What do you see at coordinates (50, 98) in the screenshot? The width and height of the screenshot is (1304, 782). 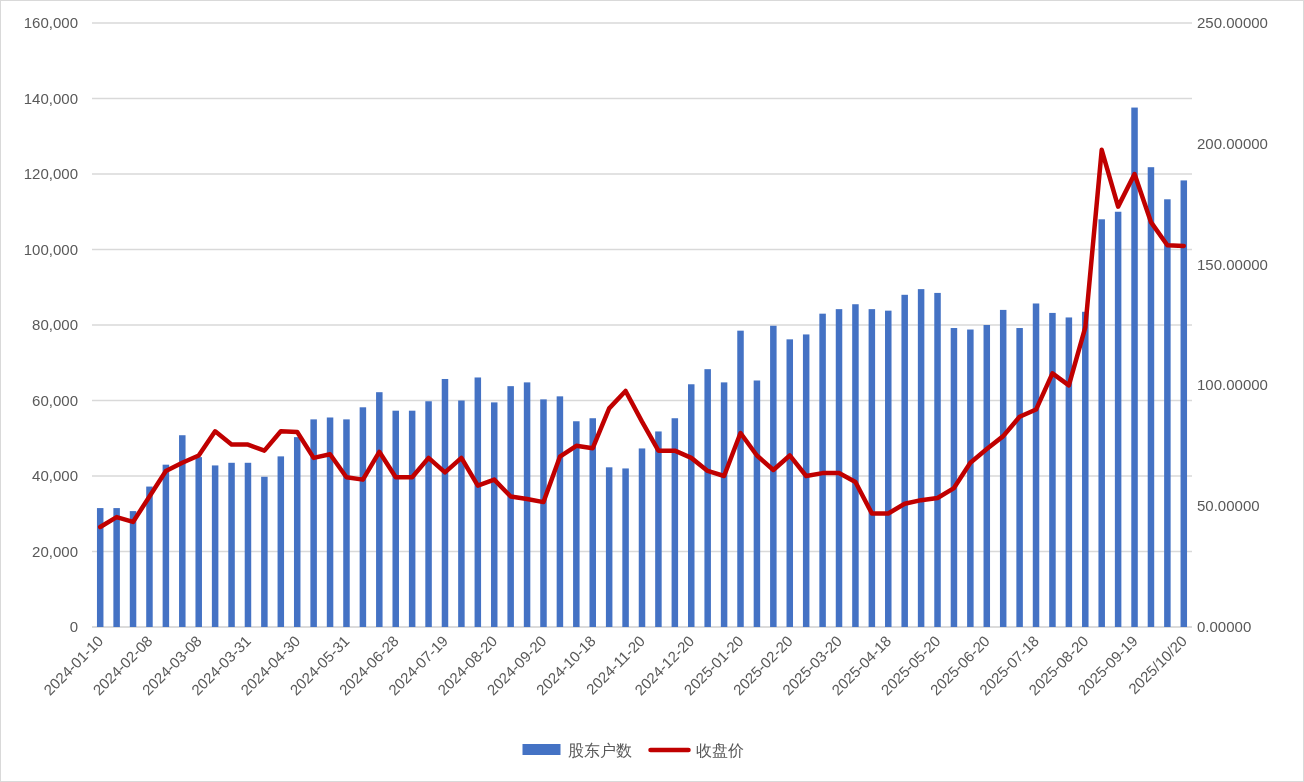 I see `y-tick-label: 140,000` at bounding box center [50, 98].